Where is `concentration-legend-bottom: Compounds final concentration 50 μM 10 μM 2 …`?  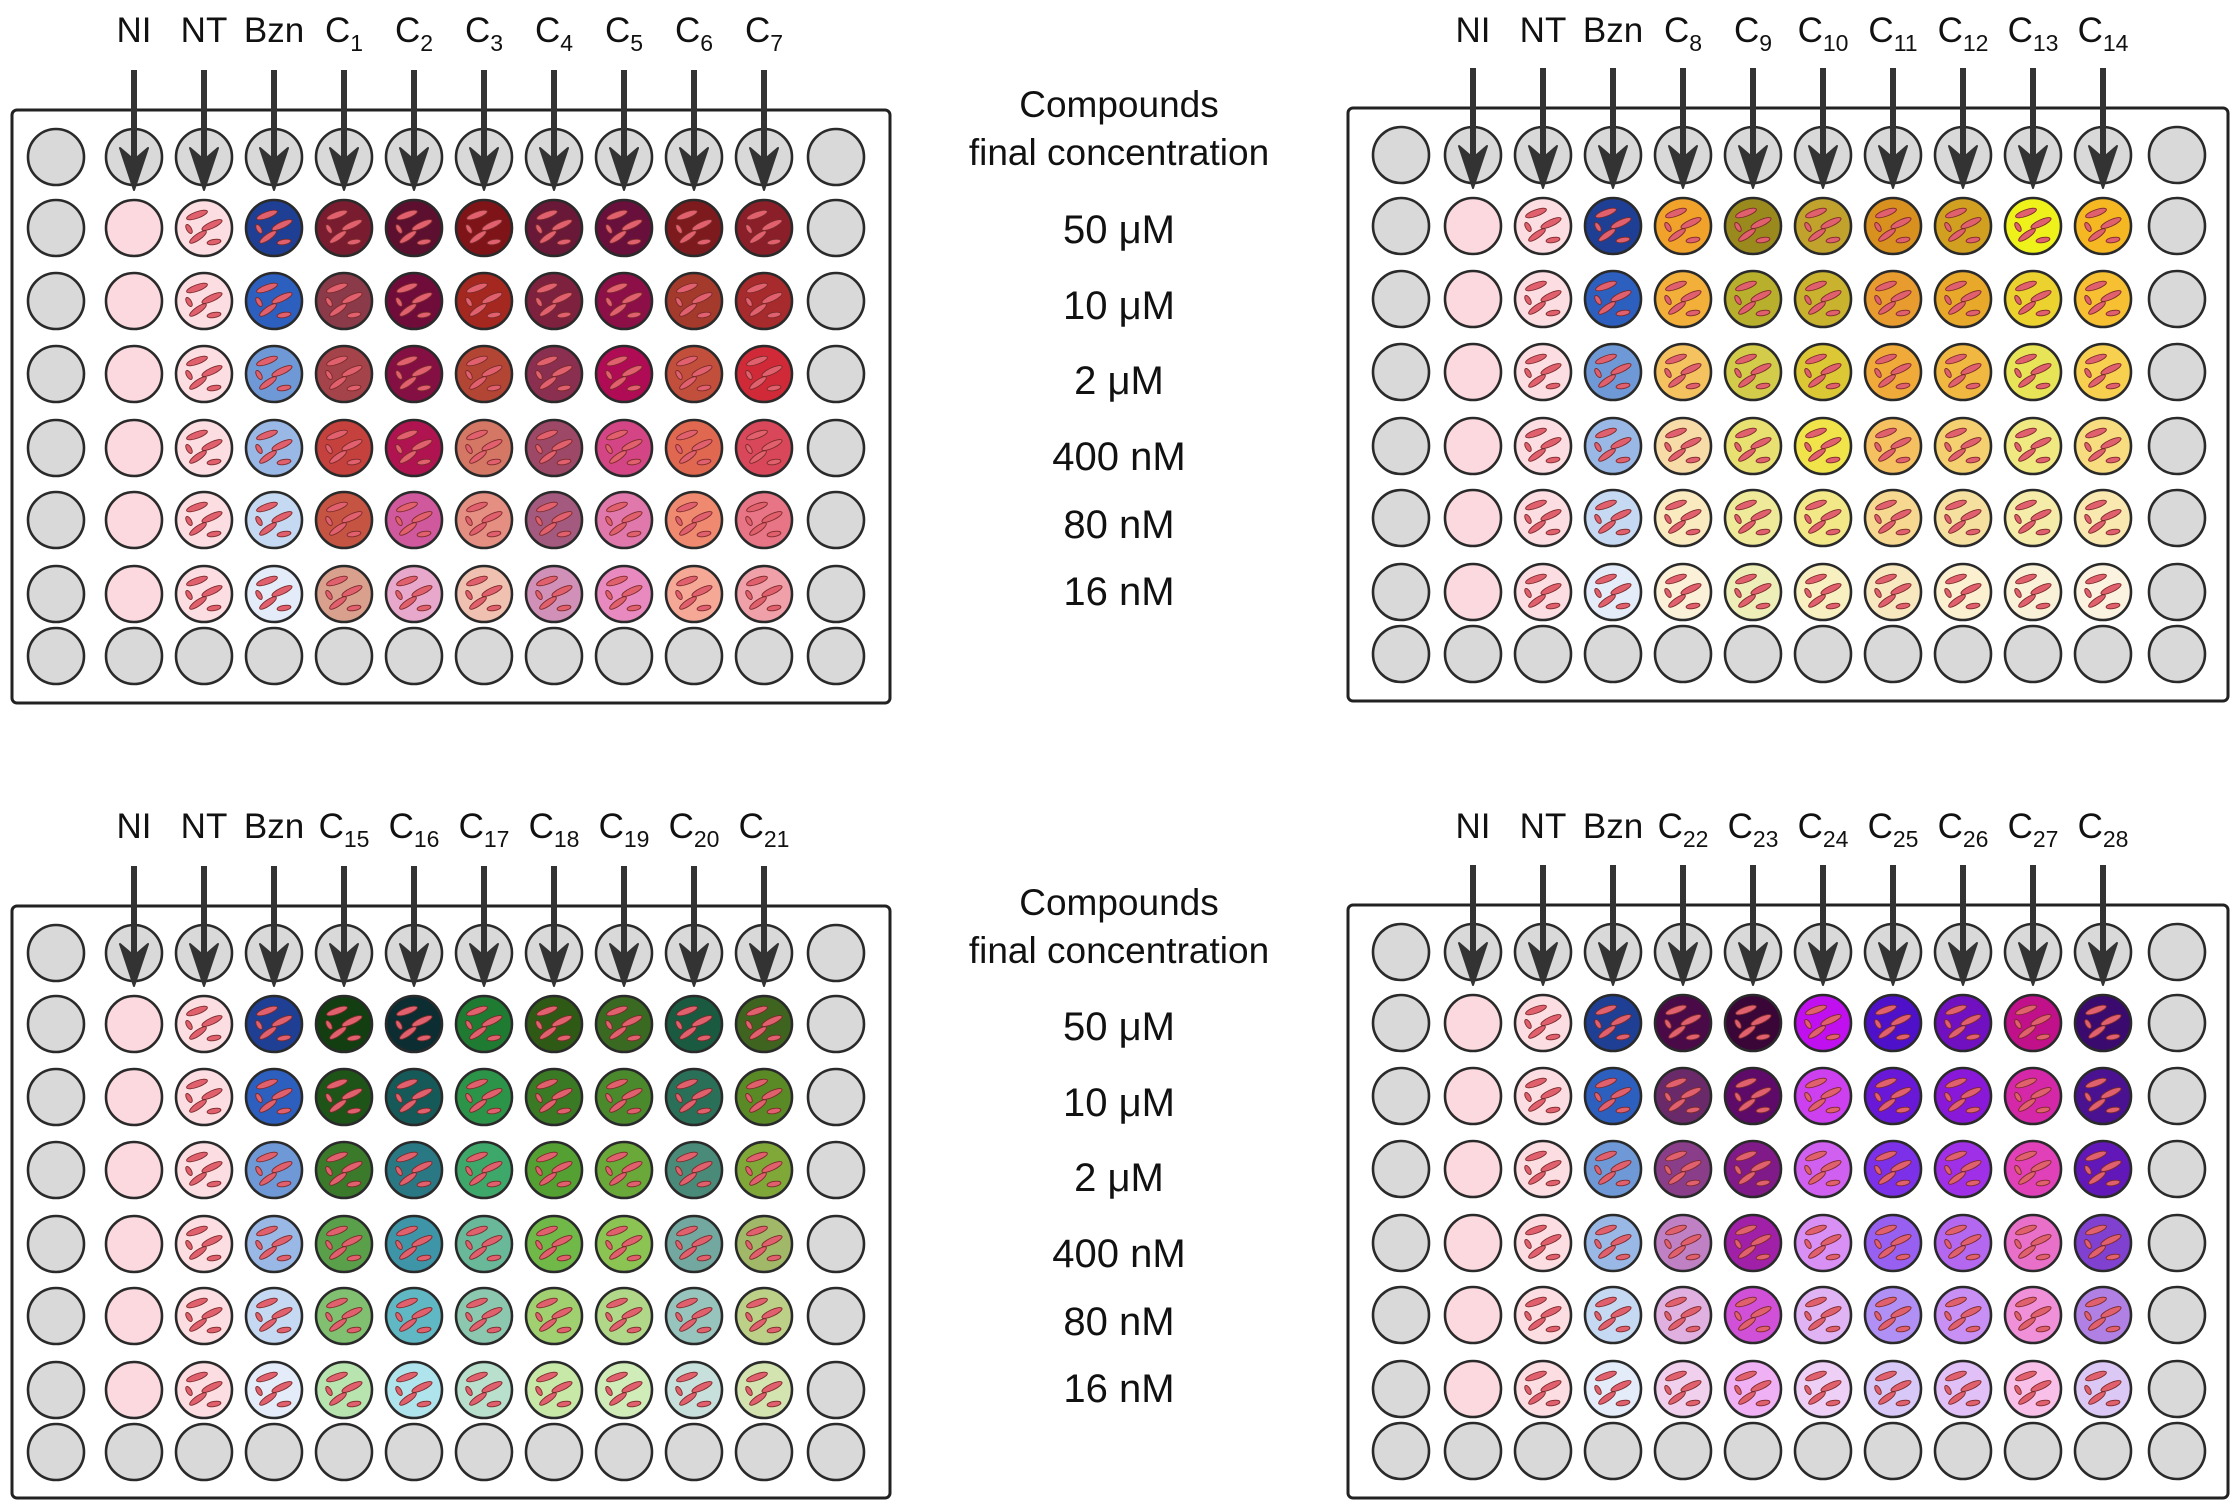
concentration-legend-bottom: Compounds final concentration 50 μM 10 μM 2 … is located at coordinates (1119, 1146).